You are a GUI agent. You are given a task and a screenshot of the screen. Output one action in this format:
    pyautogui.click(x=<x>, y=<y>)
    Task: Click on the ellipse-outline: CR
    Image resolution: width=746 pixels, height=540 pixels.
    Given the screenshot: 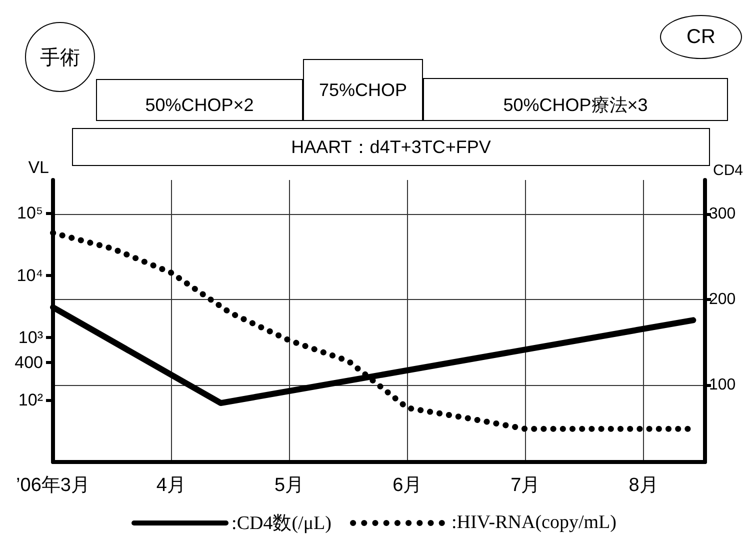 What is the action you would take?
    pyautogui.click(x=701, y=37)
    